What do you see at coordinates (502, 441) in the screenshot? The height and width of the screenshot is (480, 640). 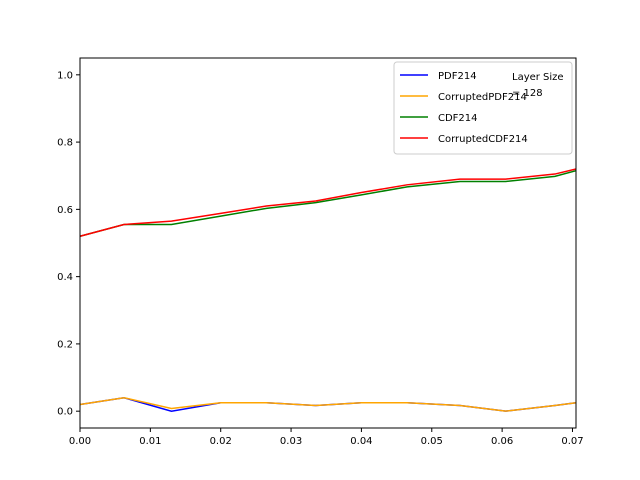 I see `x-tick-label: 0.06` at bounding box center [502, 441].